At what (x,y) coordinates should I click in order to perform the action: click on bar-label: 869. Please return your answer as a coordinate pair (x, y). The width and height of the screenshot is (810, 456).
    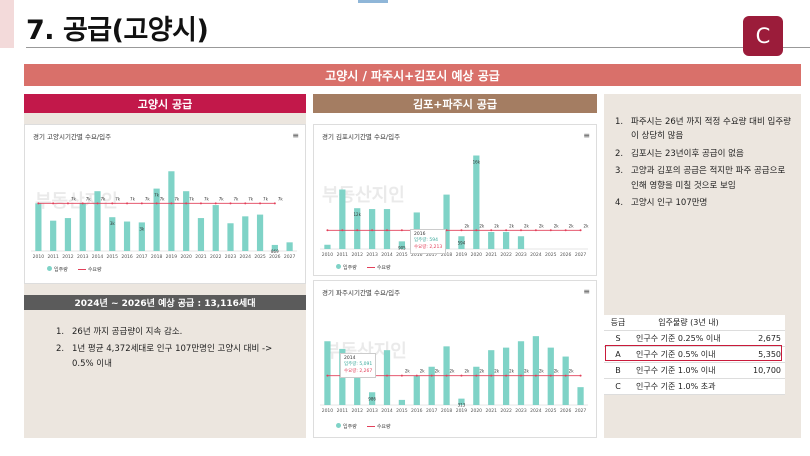
    Looking at the image, I should click on (275, 251).